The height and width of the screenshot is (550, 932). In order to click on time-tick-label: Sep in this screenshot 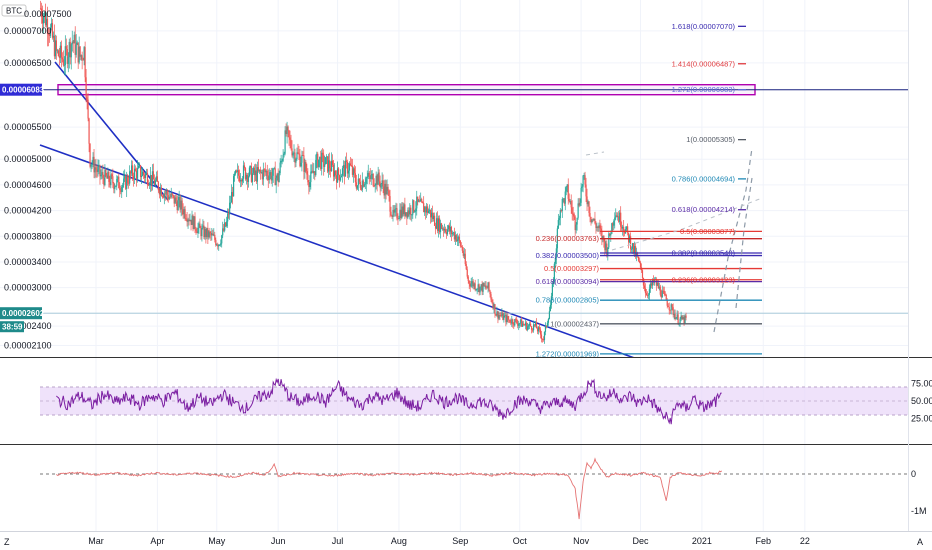, I will do `click(460, 541)`.